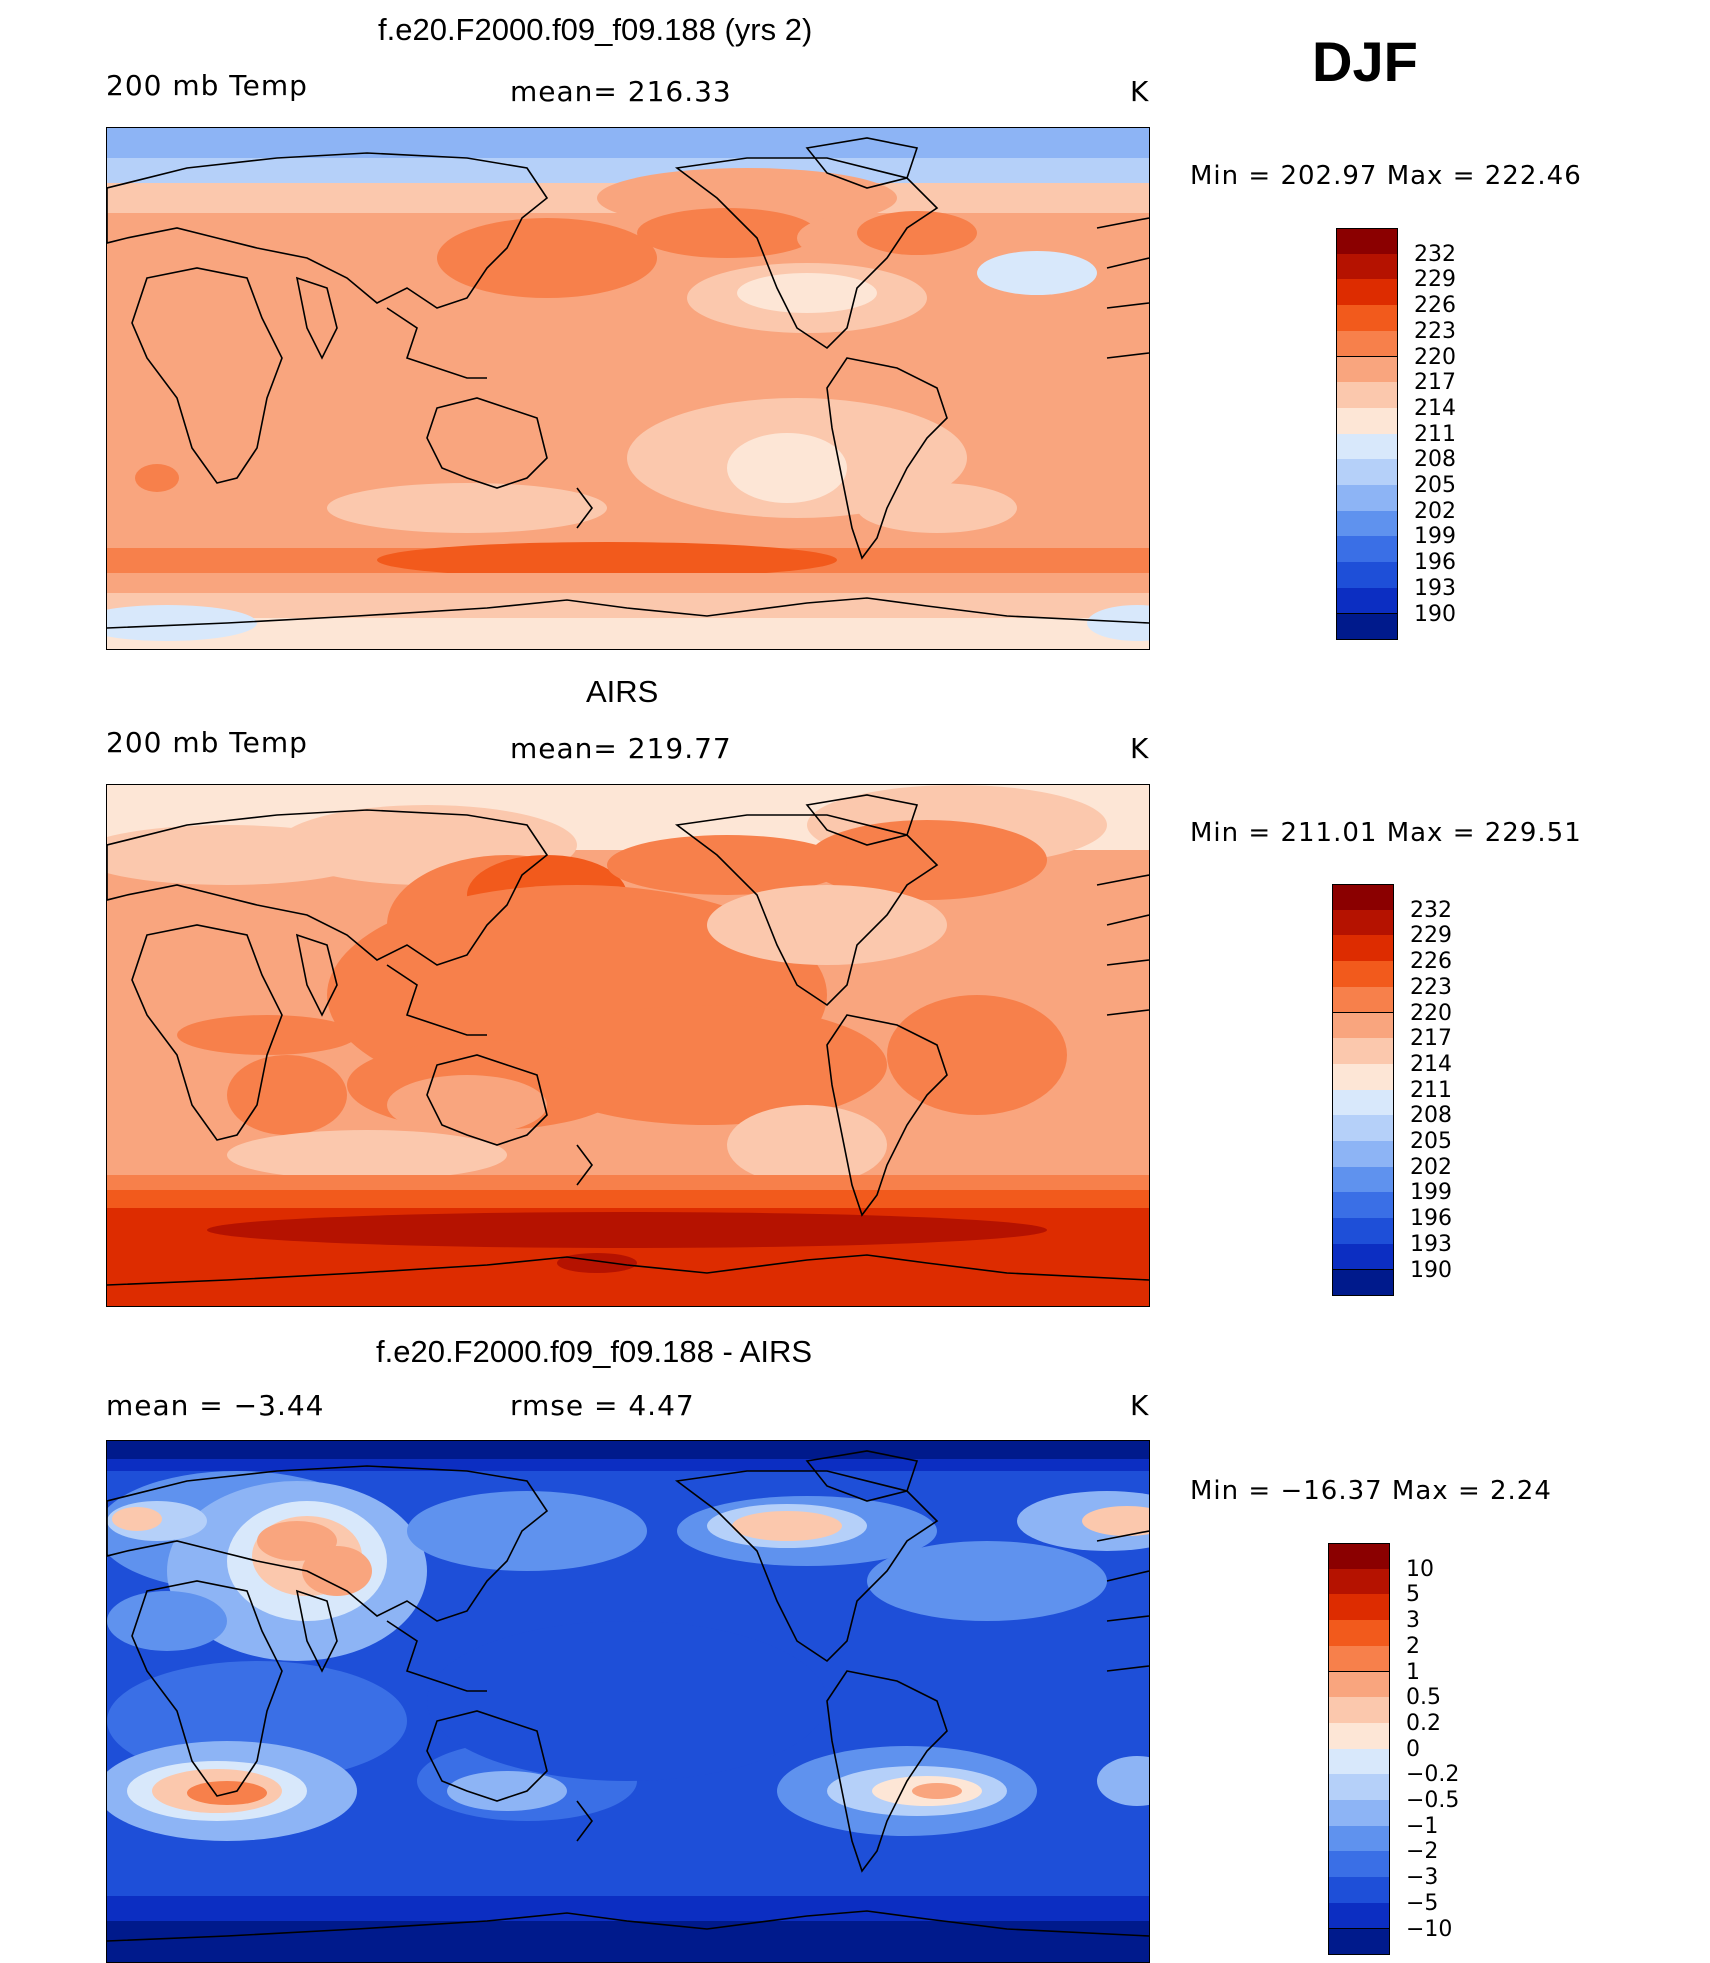 Image resolution: width=1710 pixels, height=1963 pixels. Describe the element at coordinates (1386, 176) in the screenshot. I see `panel-1-minmax: Min = 202.97 Max = 222.46` at that location.